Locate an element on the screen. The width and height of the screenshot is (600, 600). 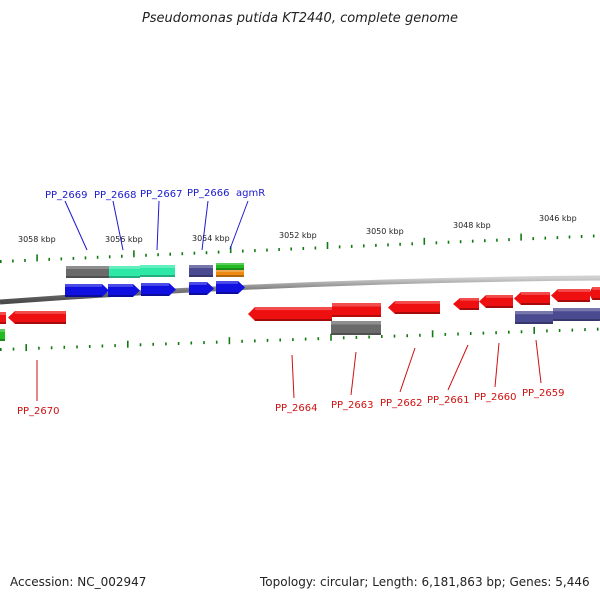
pp2659-feature-b-shine is located at coordinates (576, 310).